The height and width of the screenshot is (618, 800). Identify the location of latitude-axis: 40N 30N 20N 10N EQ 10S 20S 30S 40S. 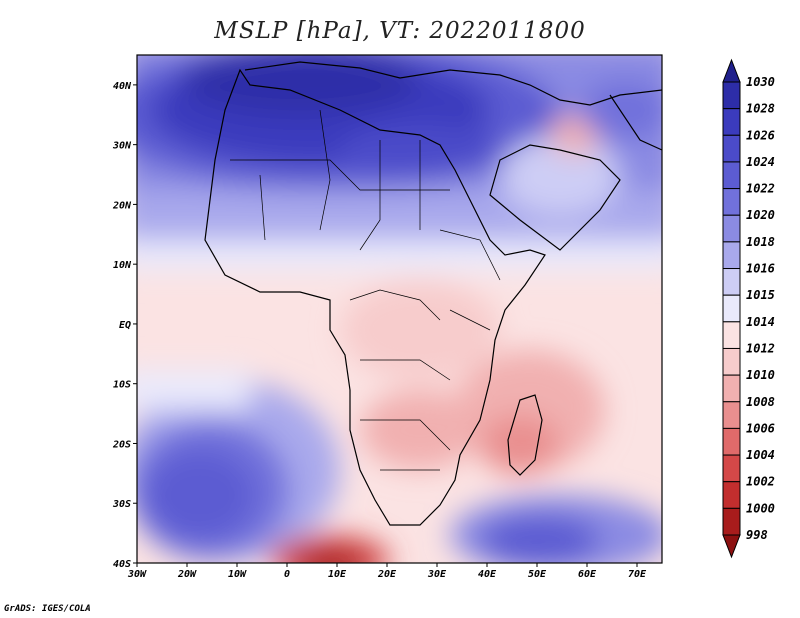
(124, 325).